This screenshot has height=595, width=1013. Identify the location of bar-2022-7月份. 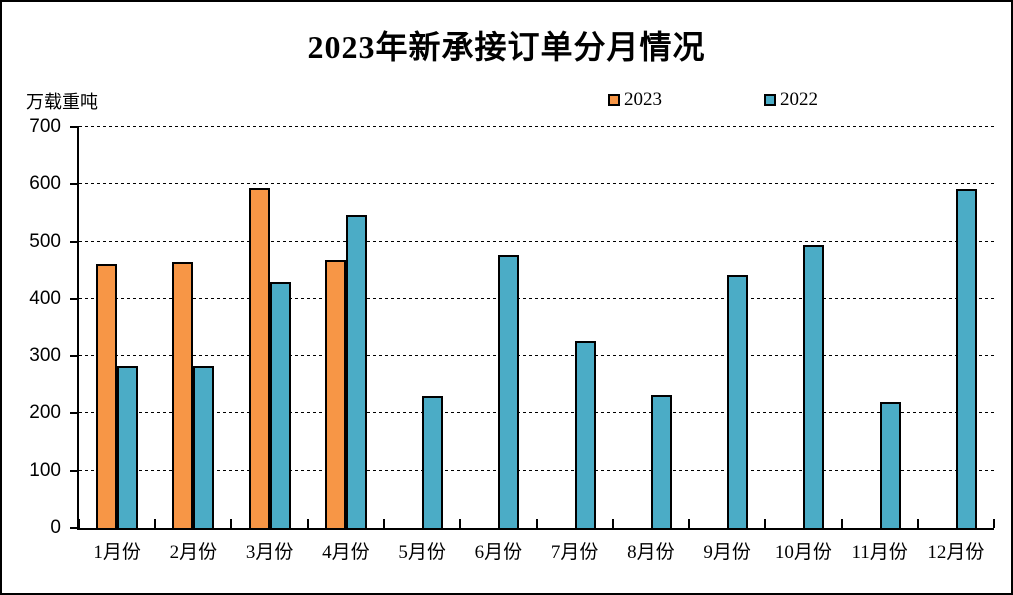
(585, 434).